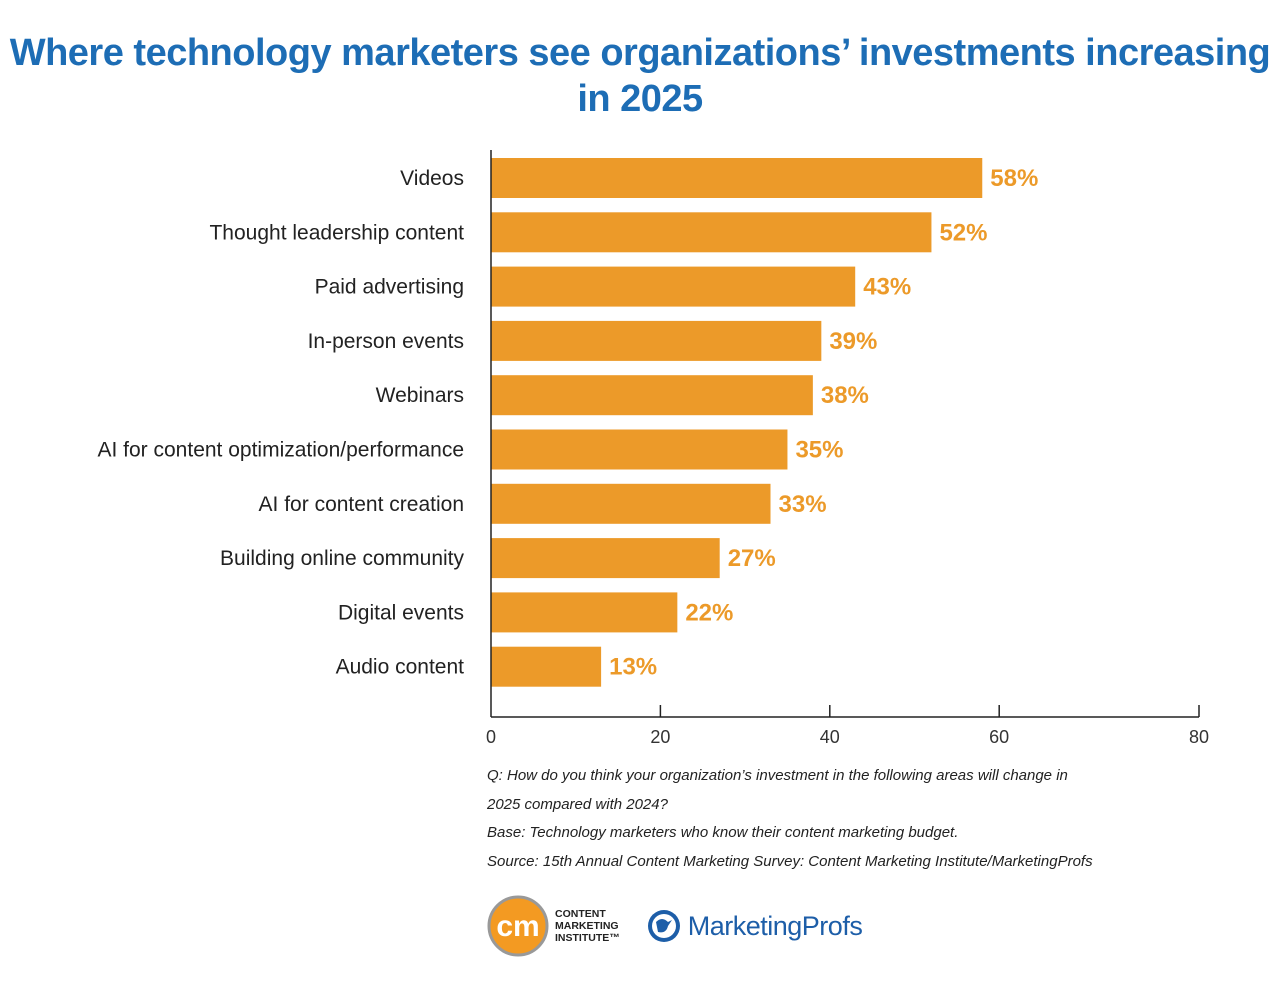  I want to click on category-label: Webinars, so click(420, 395).